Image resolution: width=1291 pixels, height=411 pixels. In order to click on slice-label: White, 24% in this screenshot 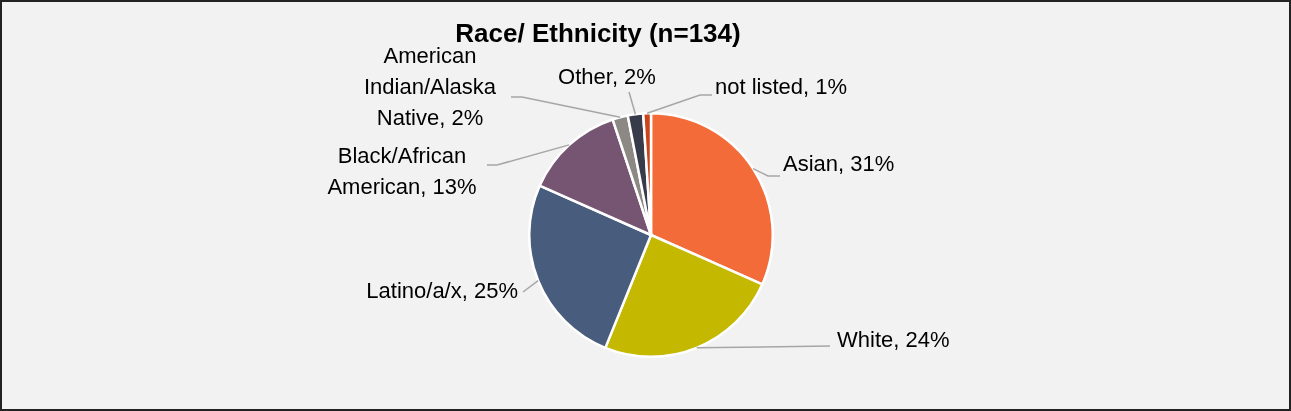, I will do `click(893, 340)`.